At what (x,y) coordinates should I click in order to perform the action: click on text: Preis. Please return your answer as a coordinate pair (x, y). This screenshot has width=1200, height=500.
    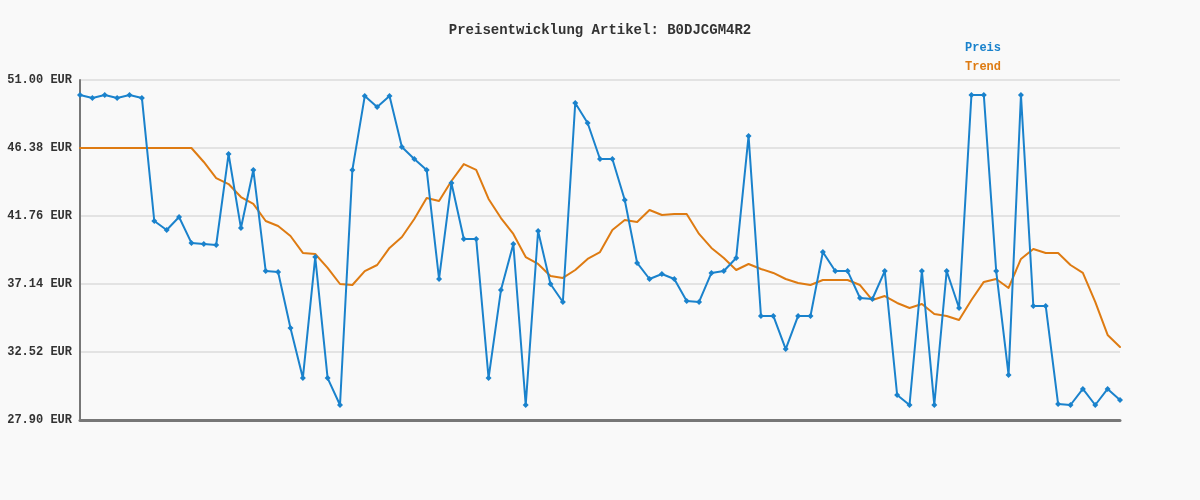
    Looking at the image, I should click on (983, 48).